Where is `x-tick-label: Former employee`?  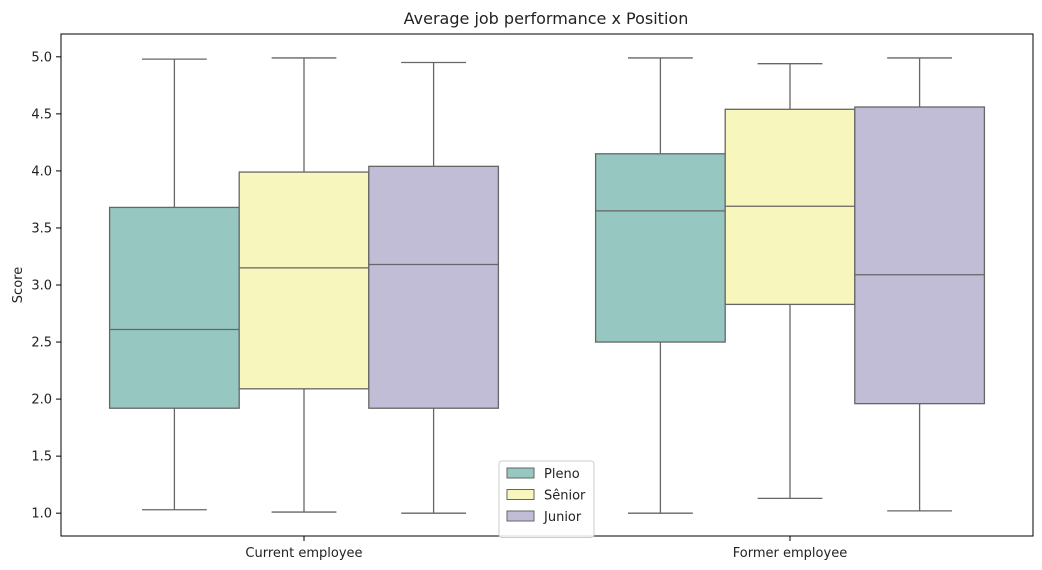
x-tick-label: Former employee is located at coordinates (790, 553).